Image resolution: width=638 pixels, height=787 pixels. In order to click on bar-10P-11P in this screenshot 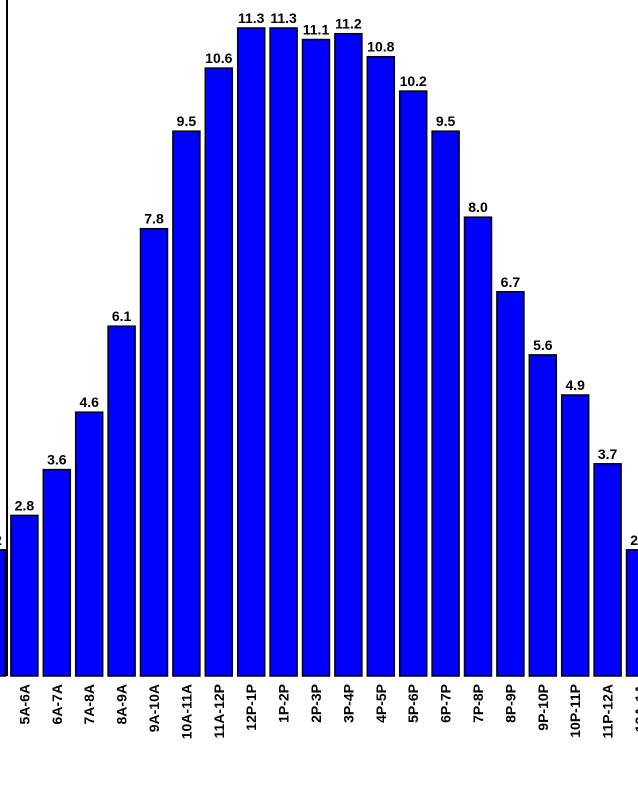, I will do `click(575, 535)`.